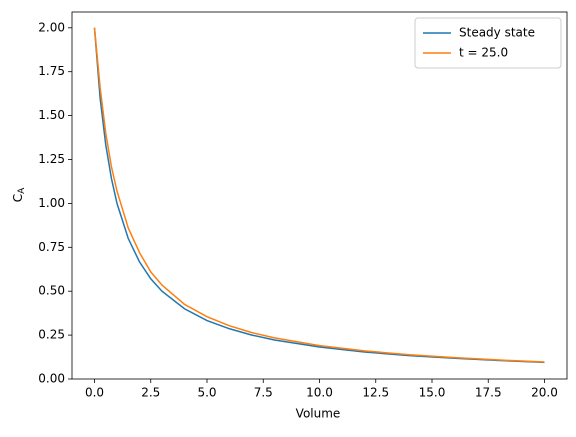 The image size is (576, 437). Describe the element at coordinates (94, 393) in the screenshot. I see `x-tick-label: 0.0` at that location.